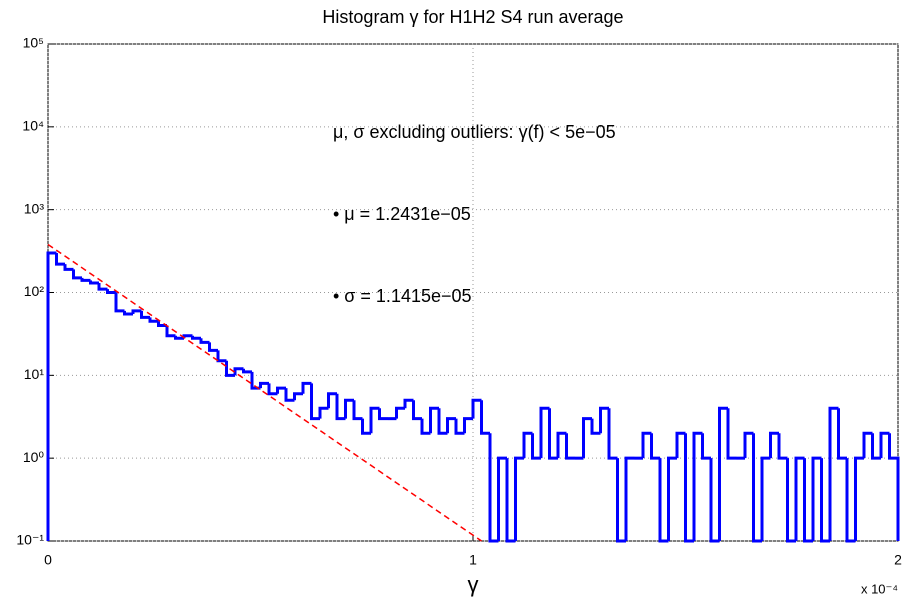 The height and width of the screenshot is (602, 908). Describe the element at coordinates (34, 208) in the screenshot. I see `y-tick-label: 10³` at that location.